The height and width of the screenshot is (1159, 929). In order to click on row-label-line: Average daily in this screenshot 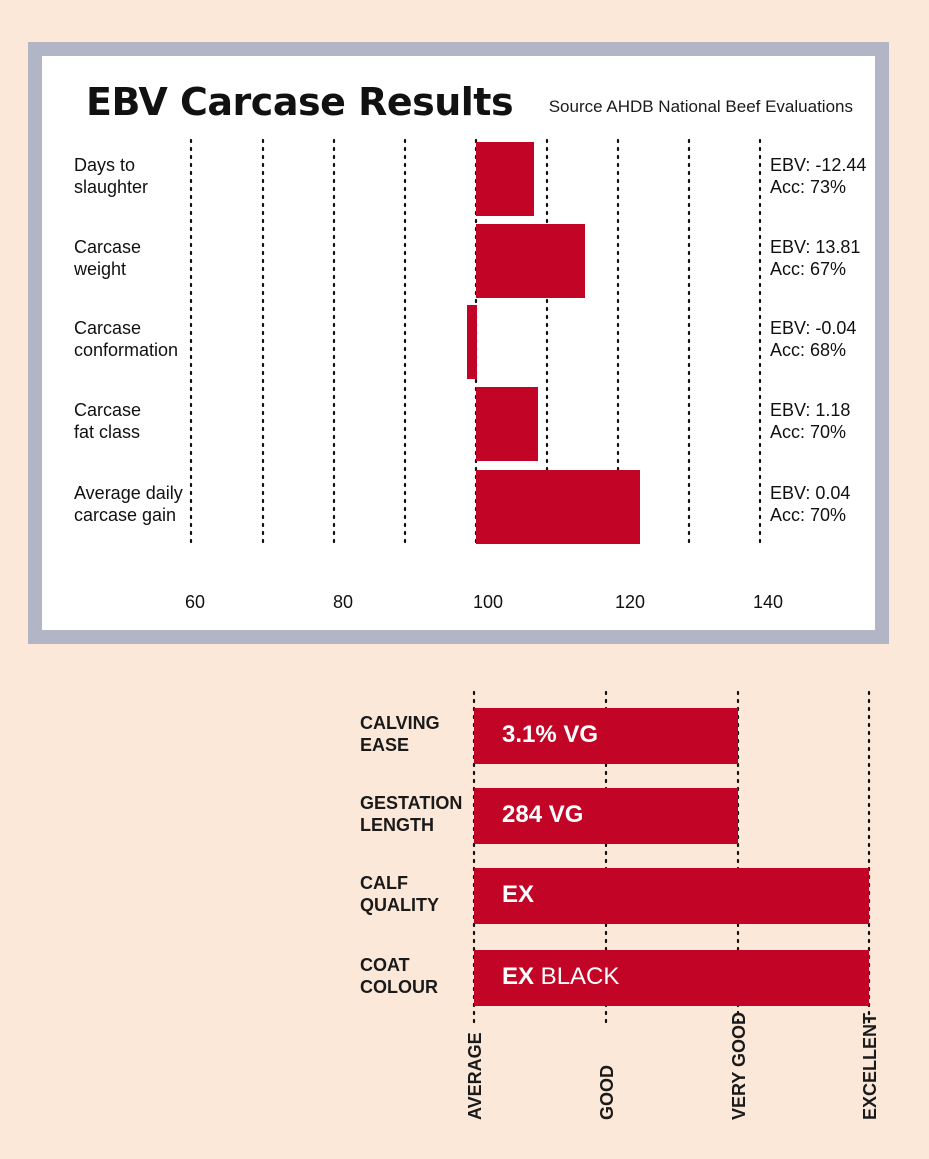, I will do `click(128, 493)`.